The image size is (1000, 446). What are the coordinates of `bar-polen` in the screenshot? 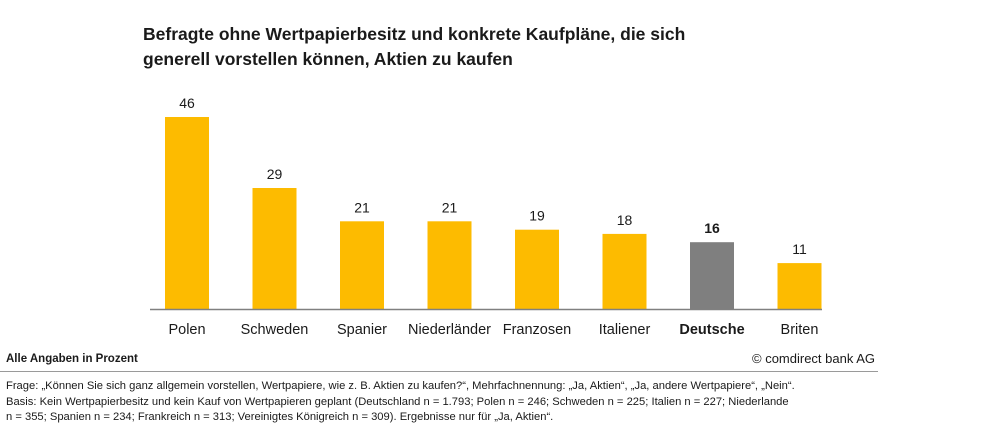 It's located at (187, 213).